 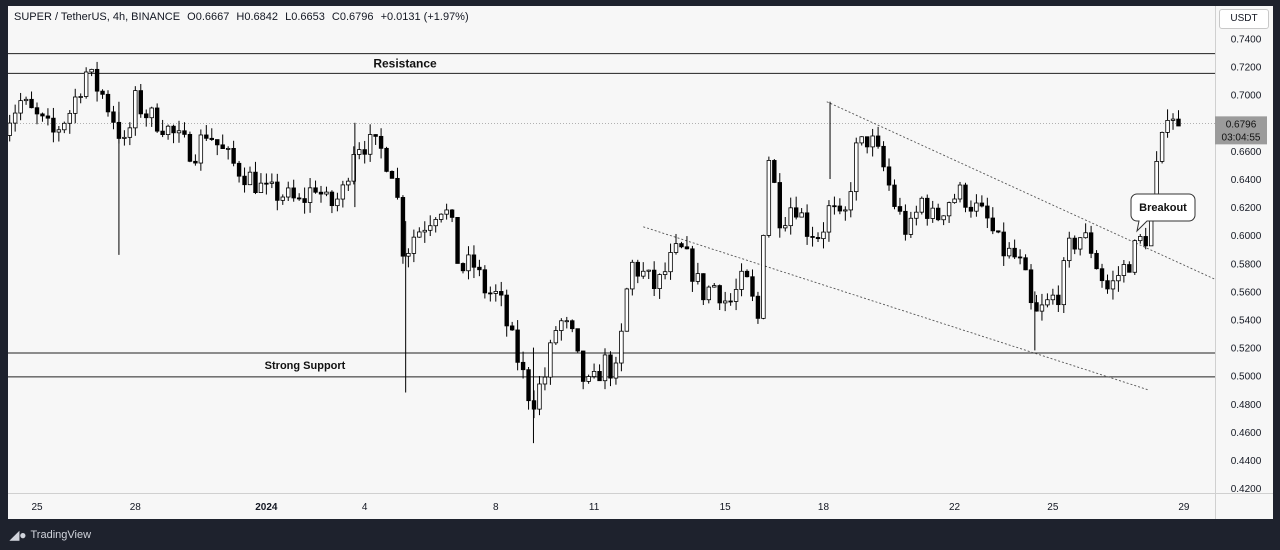 What do you see at coordinates (266, 507) in the screenshot?
I see `time-tick-label: 2024` at bounding box center [266, 507].